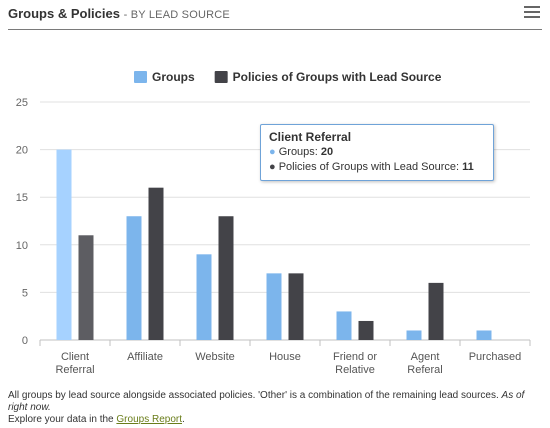  I want to click on legend-swatch-policies, so click(221, 77).